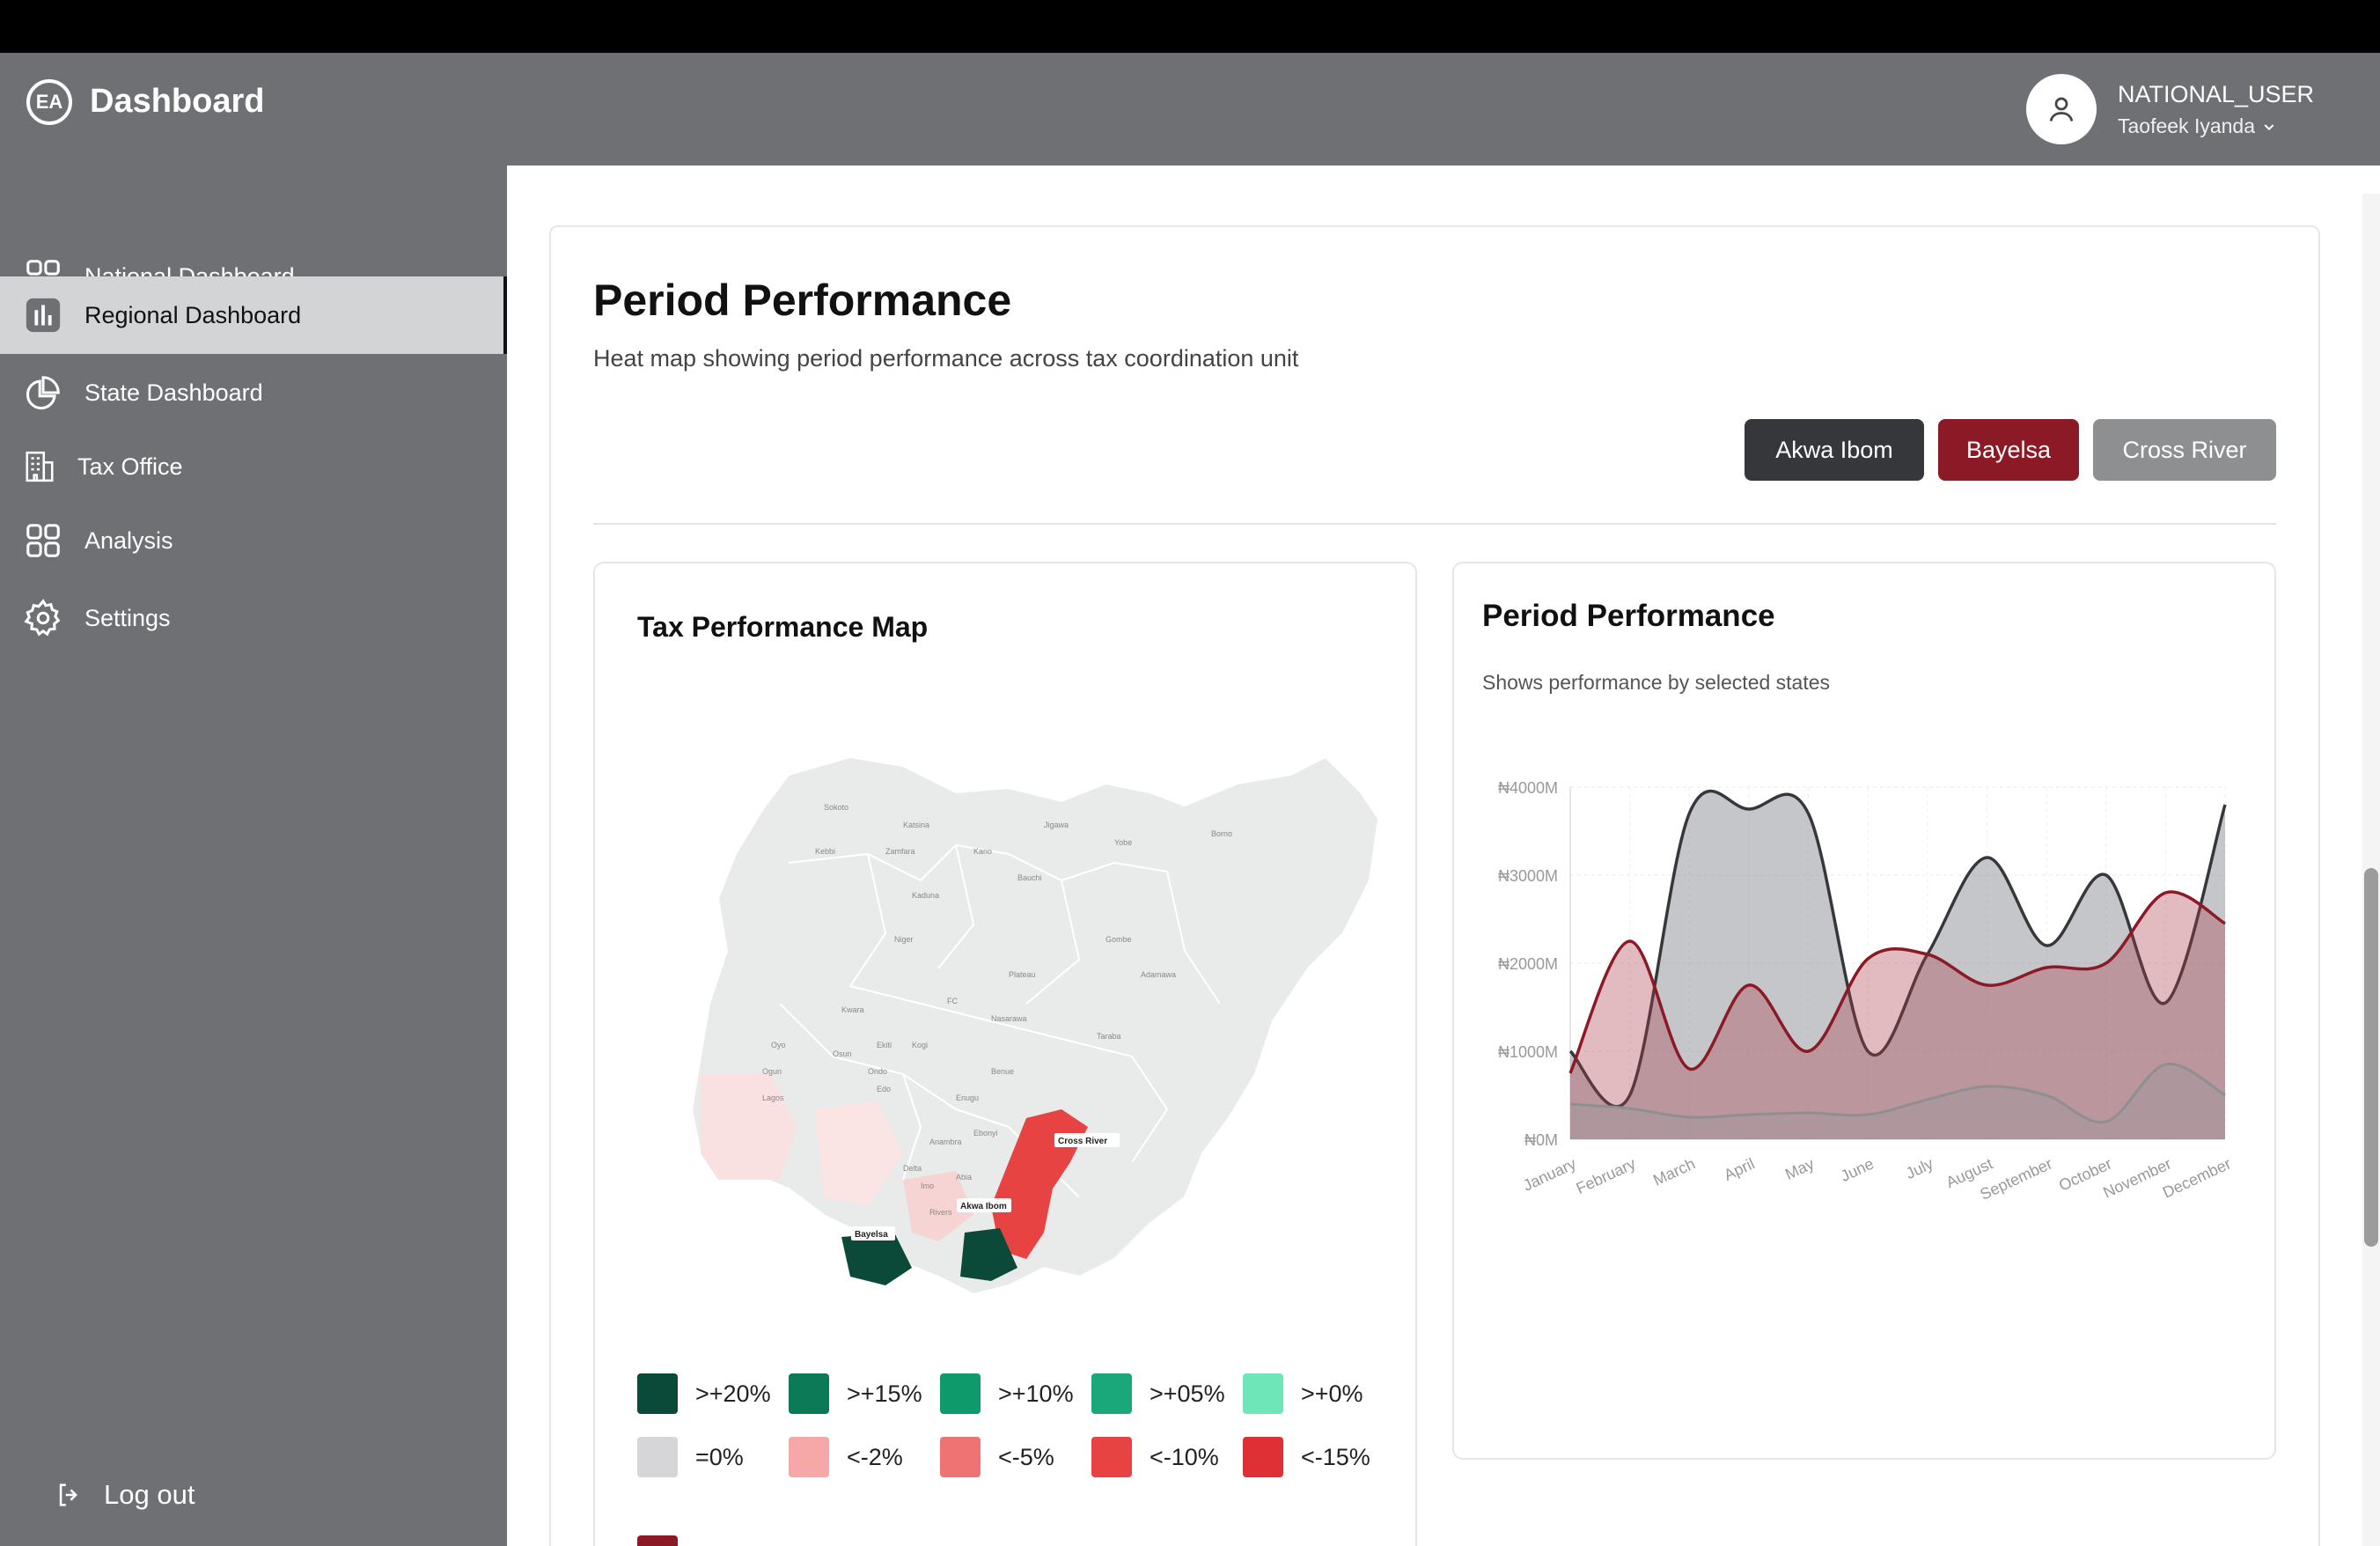  Describe the element at coordinates (1919, 1168) in the screenshot. I see `x-tick-label: July` at that location.